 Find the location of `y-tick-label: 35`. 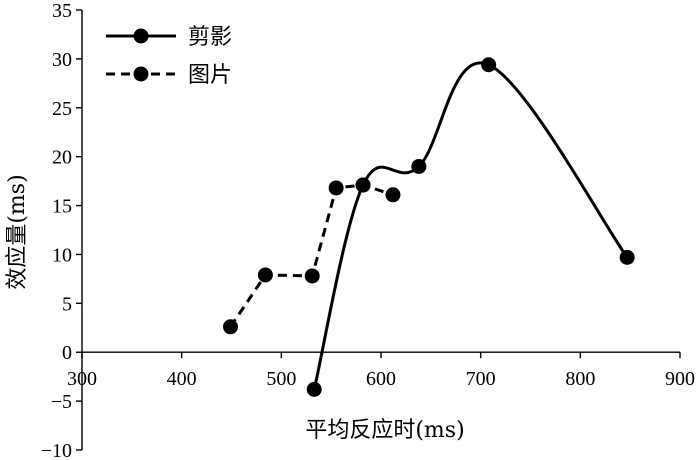

y-tick-label: 35 is located at coordinates (62, 11).